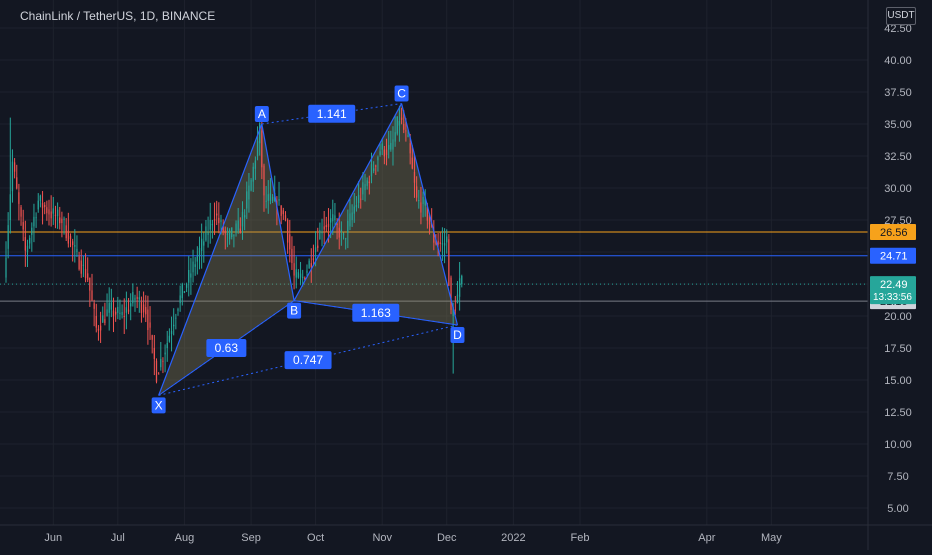  Describe the element at coordinates (898, 317) in the screenshot. I see `y-tick-label: 20.00` at that location.